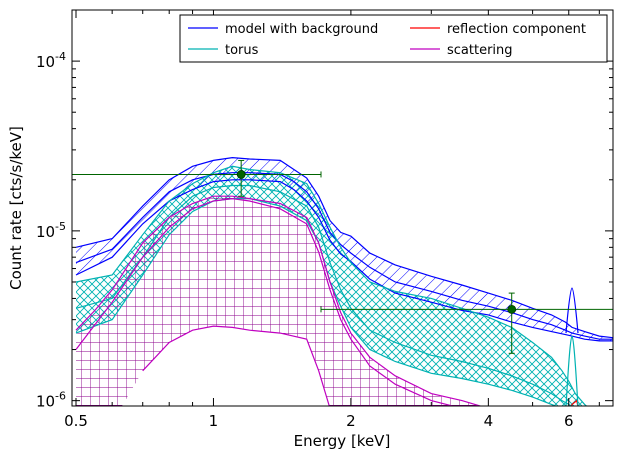 This screenshot has height=459, width=624. What do you see at coordinates (214, 421) in the screenshot?
I see `x-tick-label: 1` at bounding box center [214, 421].